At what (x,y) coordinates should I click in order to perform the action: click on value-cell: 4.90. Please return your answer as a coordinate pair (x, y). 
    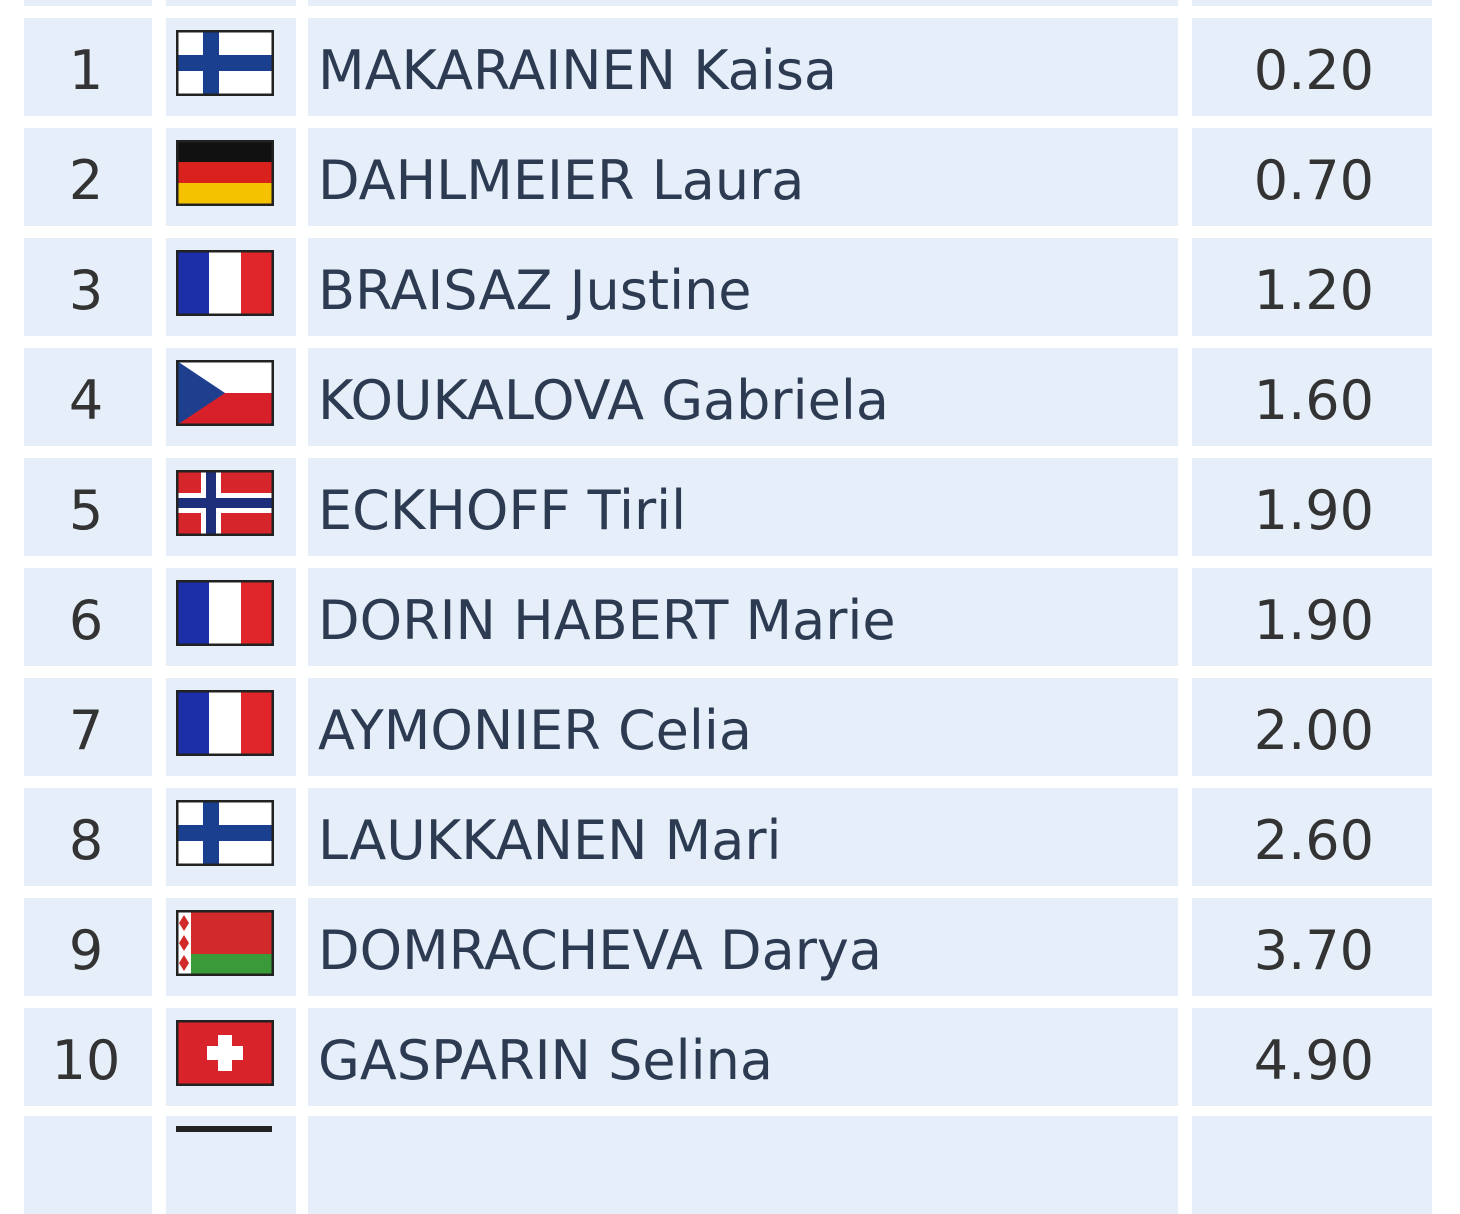
    Looking at the image, I should click on (1312, 1057).